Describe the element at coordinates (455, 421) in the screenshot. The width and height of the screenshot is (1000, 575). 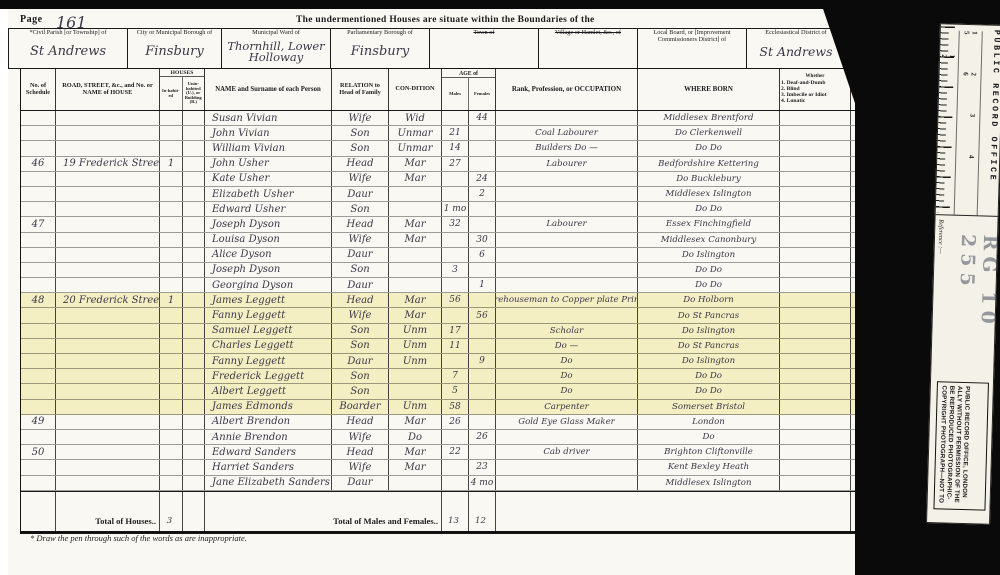
I see `cell-age-male: 26` at that location.